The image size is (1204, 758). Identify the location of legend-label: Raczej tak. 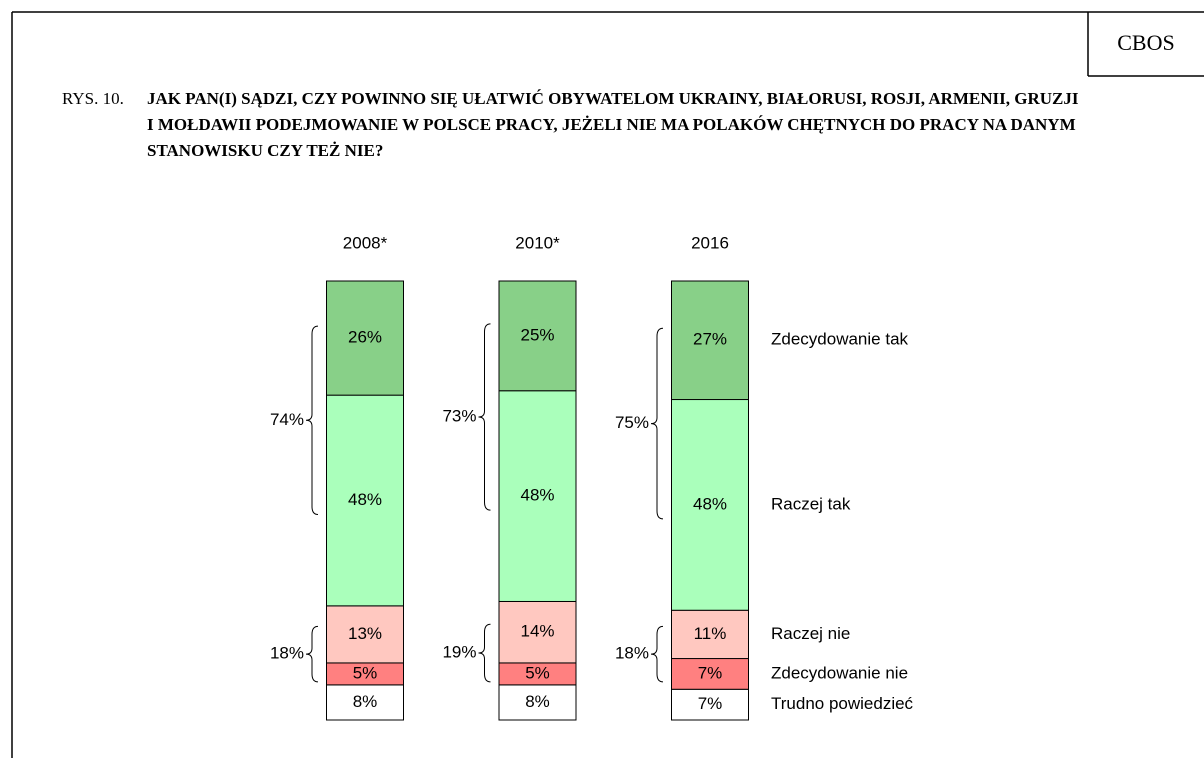
(811, 503).